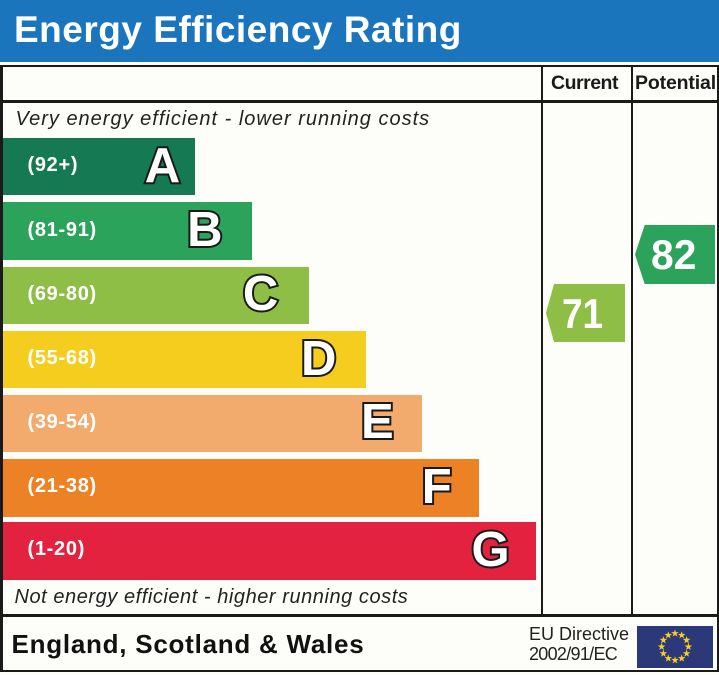  I want to click on svg-text: 82, so click(673, 254).